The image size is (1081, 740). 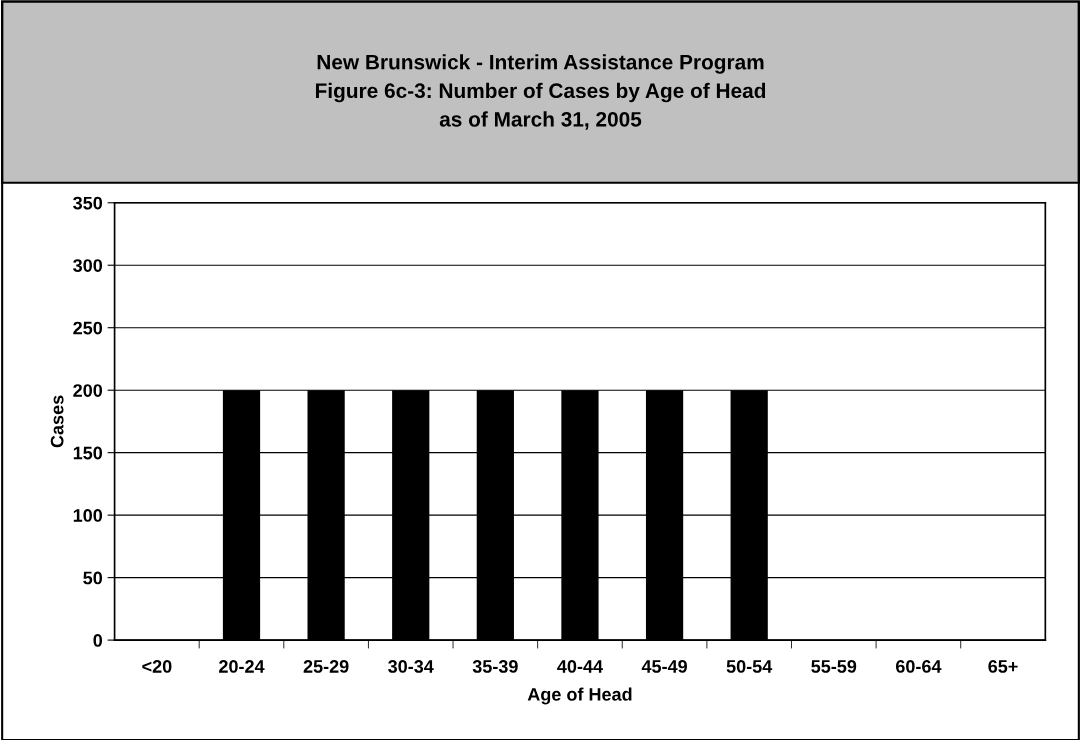 What do you see at coordinates (93, 578) in the screenshot?
I see `y-tick-label: 50` at bounding box center [93, 578].